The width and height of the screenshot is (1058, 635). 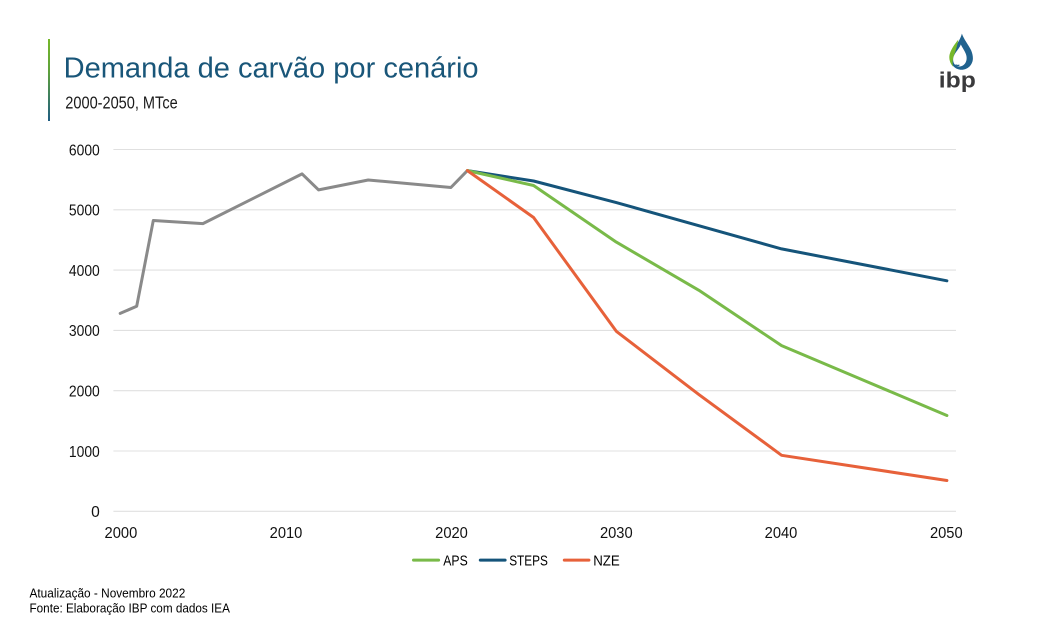 I want to click on svg-text: 1000, so click(x=84, y=452).